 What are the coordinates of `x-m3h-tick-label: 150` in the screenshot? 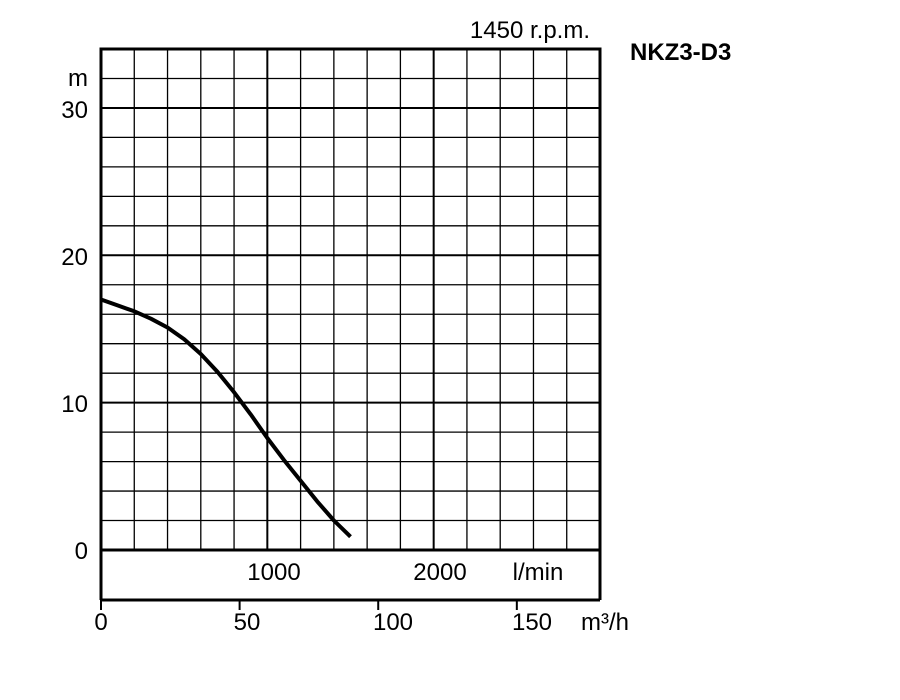 It's located at (532, 622).